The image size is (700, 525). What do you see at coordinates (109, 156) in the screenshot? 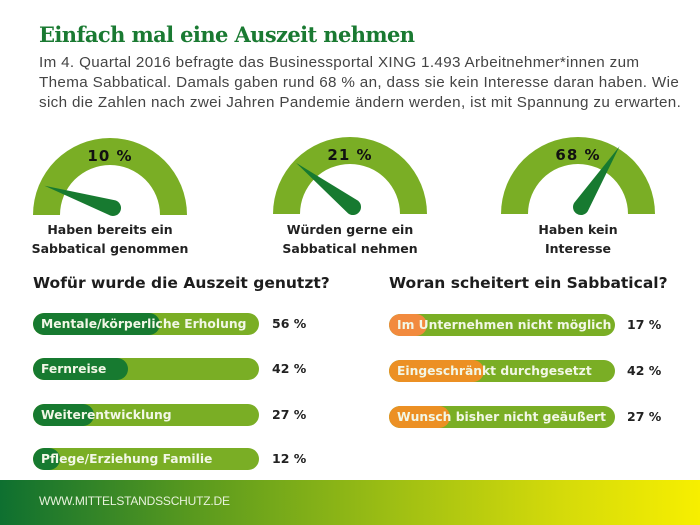
I see `gauge-value-1: 10 %` at bounding box center [109, 156].